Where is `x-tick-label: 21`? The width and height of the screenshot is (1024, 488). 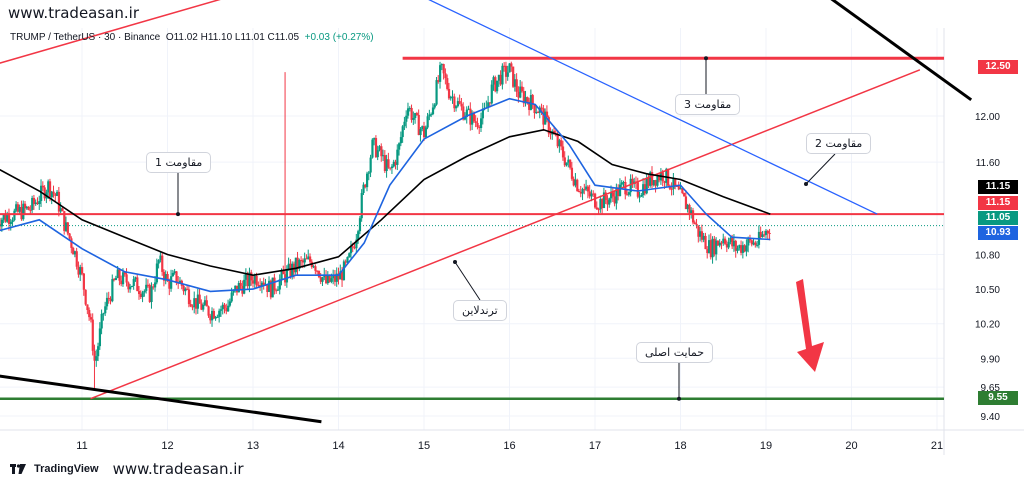 x-tick-label: 21 is located at coordinates (937, 446).